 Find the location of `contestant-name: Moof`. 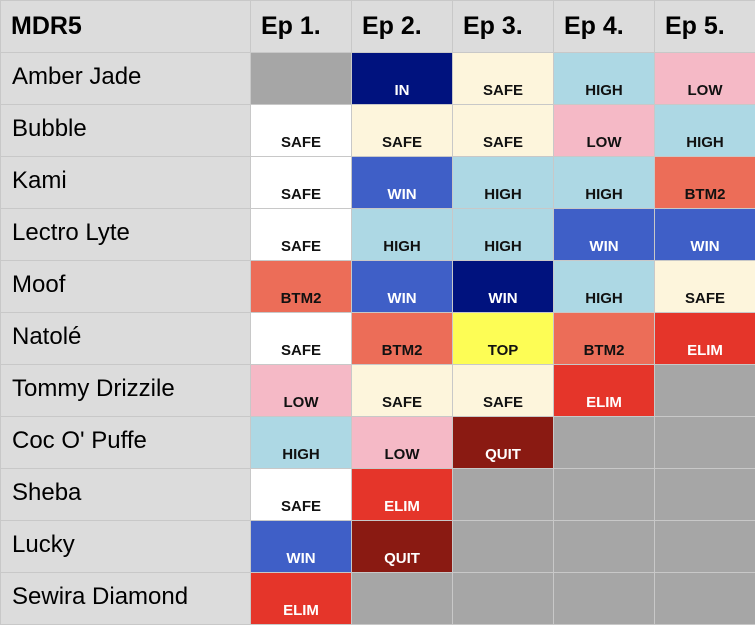

contestant-name: Moof is located at coordinates (125, 286).